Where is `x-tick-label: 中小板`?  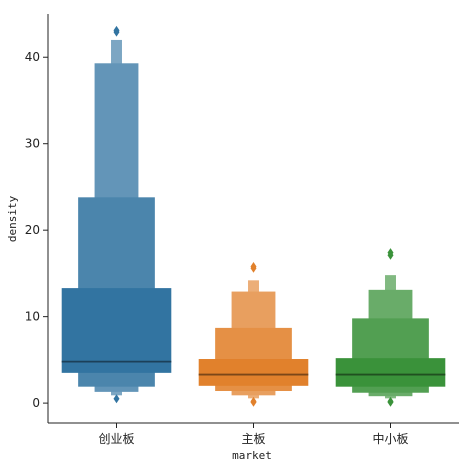 x-tick-label: 中小板 is located at coordinates (390, 438).